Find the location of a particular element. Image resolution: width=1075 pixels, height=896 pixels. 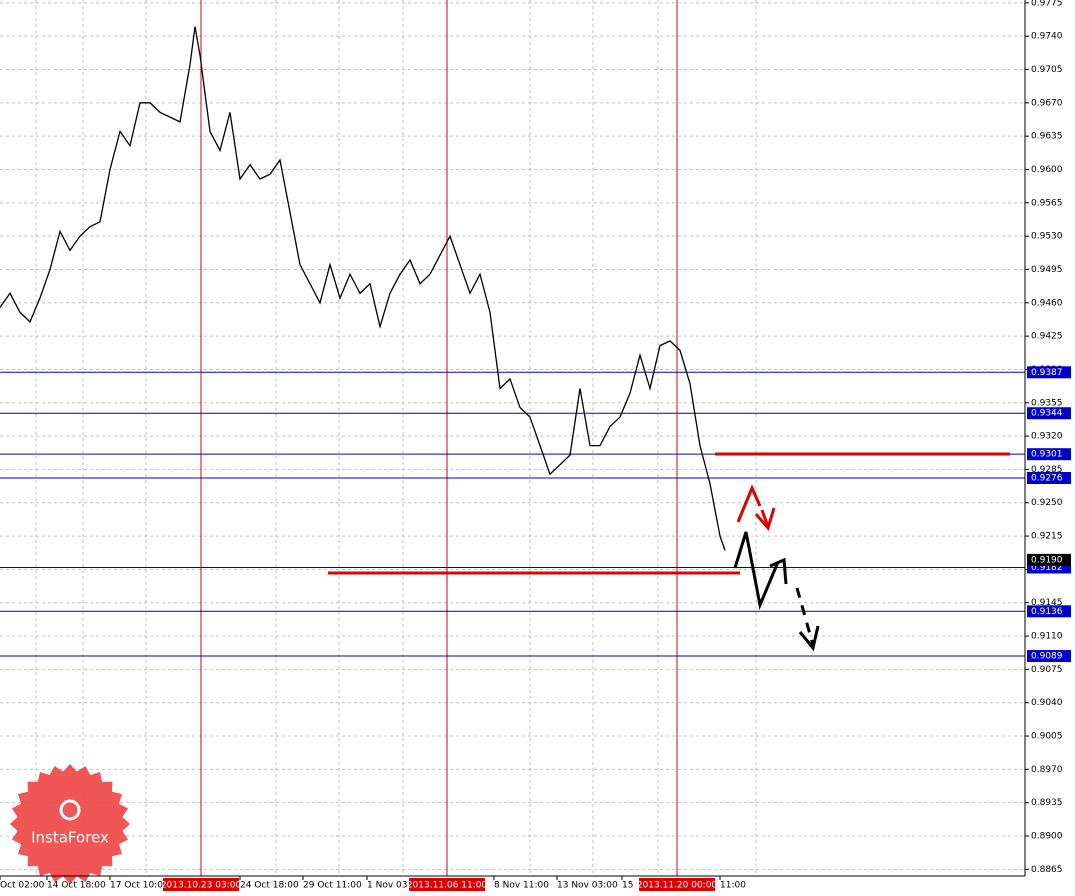

x-tick-label: 14 Oct 18:00 is located at coordinates (76, 886).